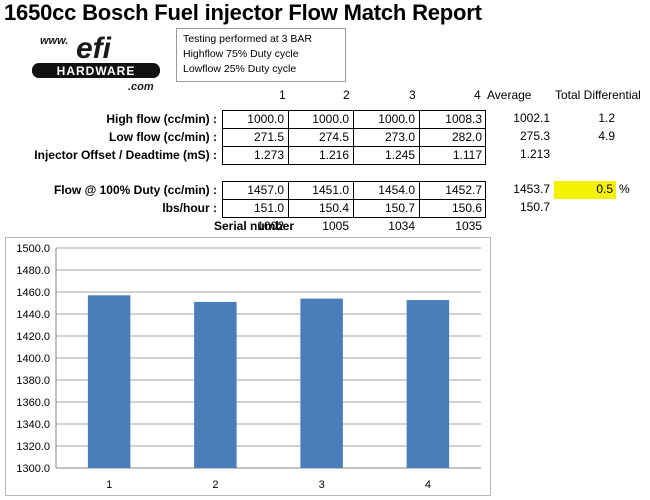  Describe the element at coordinates (598, 95) in the screenshot. I see `total-differential-header: Total Differential` at that location.